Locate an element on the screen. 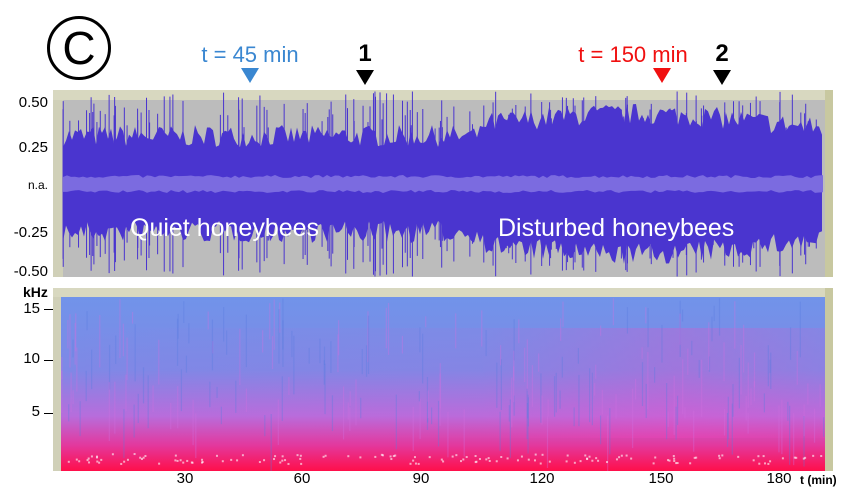 The height and width of the screenshot is (491, 855). waveform-left-ruler is located at coordinates (58, 188).